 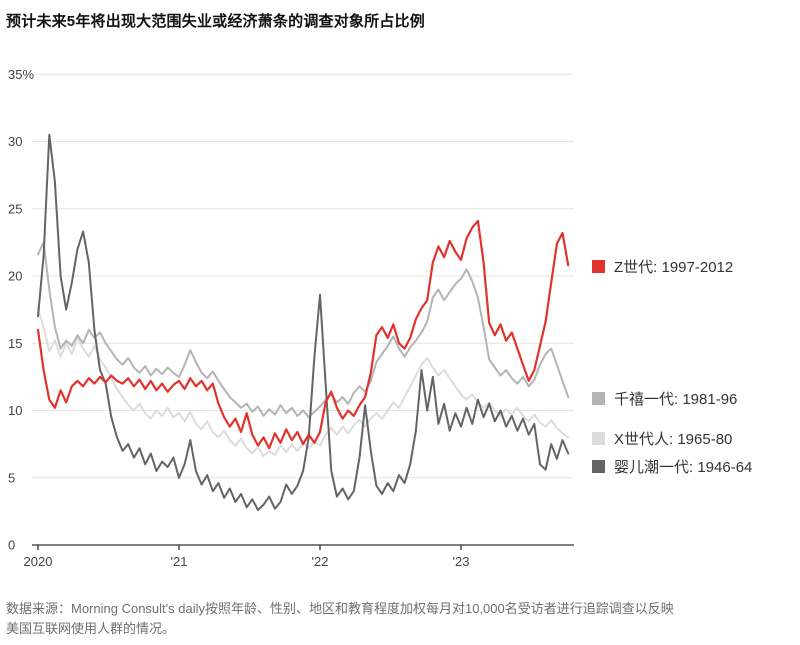 What do you see at coordinates (38, 561) in the screenshot?
I see `x-axis-tick-label: 2020` at bounding box center [38, 561].